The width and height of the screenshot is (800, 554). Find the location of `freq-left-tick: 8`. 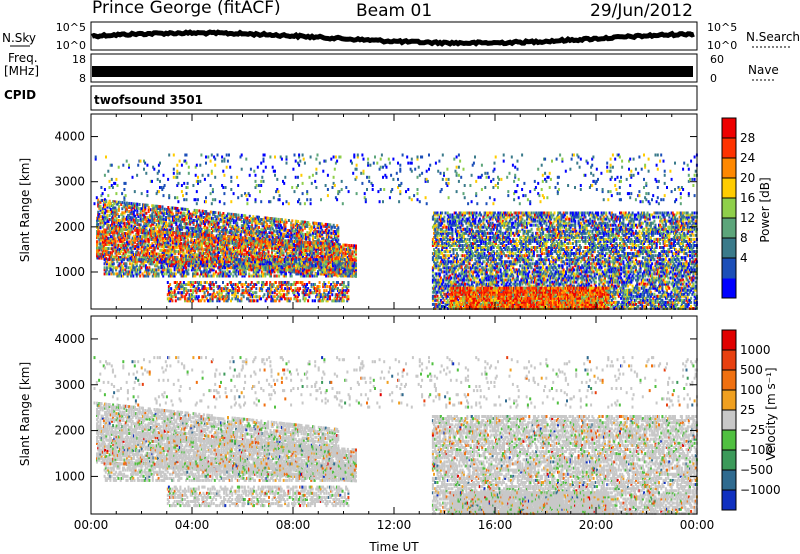

freq-left-tick: 8 is located at coordinates (82, 78).